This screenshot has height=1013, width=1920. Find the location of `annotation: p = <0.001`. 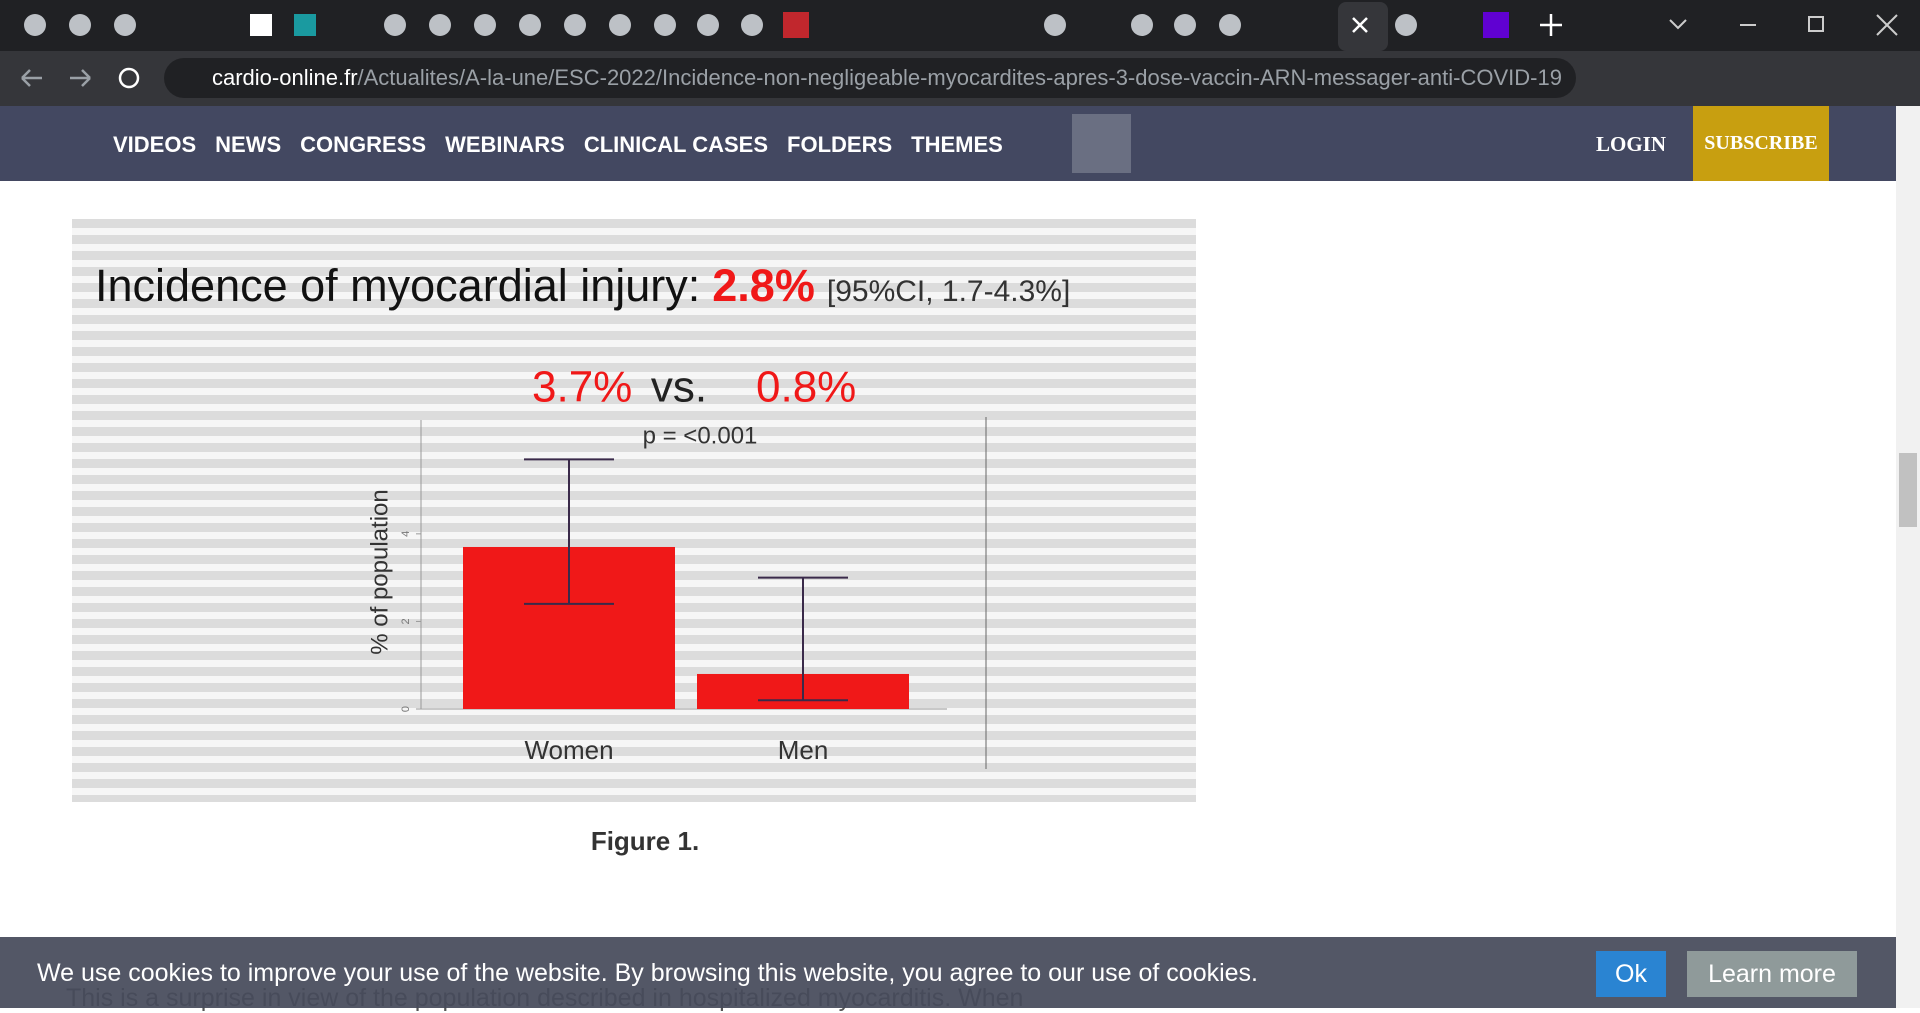

annotation: p = <0.001 is located at coordinates (700, 435).